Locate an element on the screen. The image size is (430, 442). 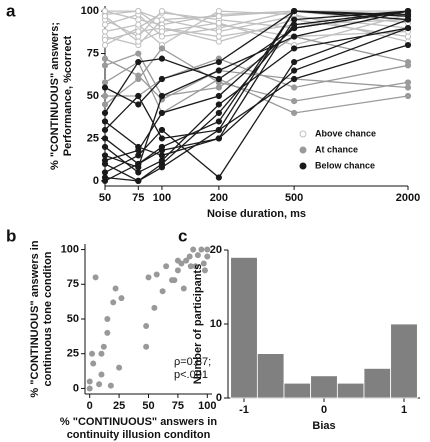
x-tick-label: 75 is located at coordinates (138, 198).